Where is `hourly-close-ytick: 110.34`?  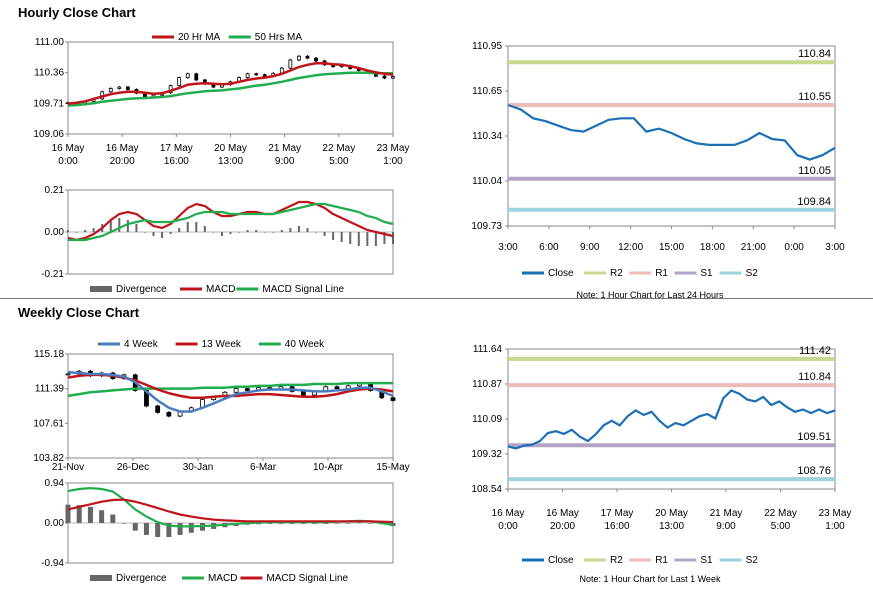
hourly-close-ytick: 110.34 is located at coordinates (487, 136).